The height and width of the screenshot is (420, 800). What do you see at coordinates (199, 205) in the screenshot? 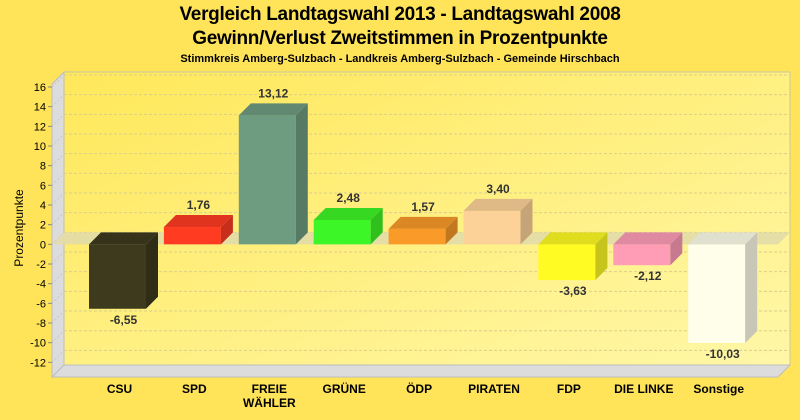
I see `value-label: 1,76` at bounding box center [199, 205].